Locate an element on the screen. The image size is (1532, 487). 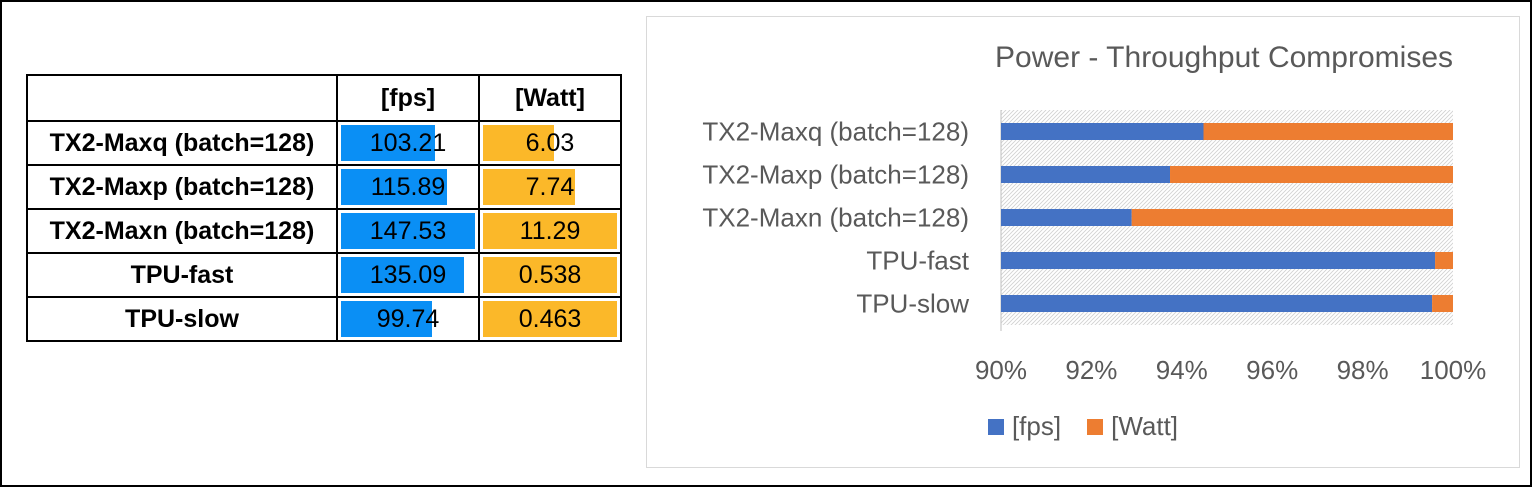
table-row: TX2-Maxn (batch=128) 147.53 11.29 is located at coordinates (324, 231).